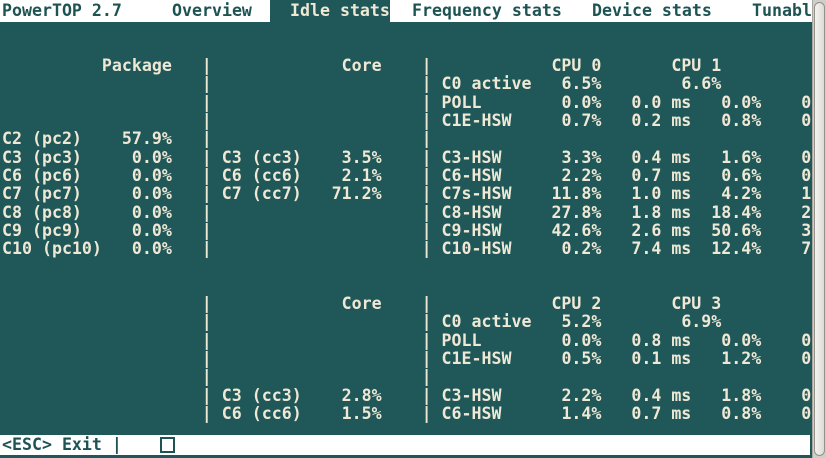  I want to click on percent-value: 6.5%, so click(581, 84).